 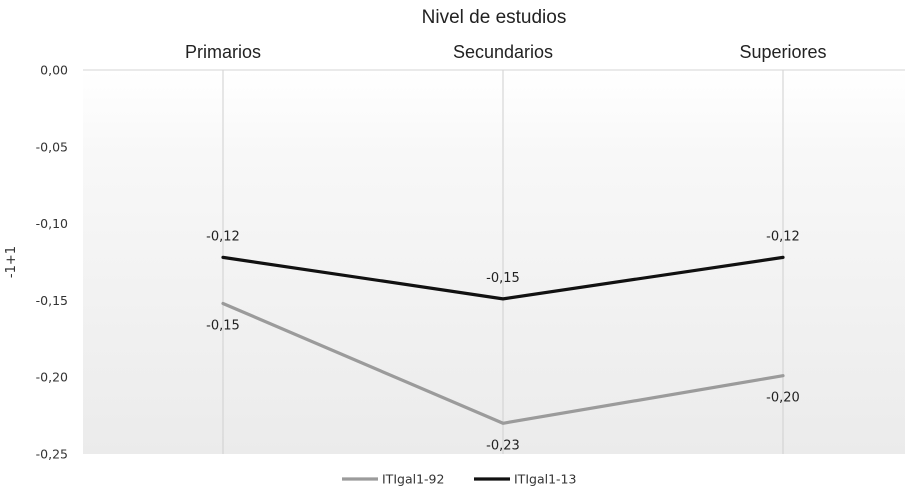 What do you see at coordinates (52, 146) in the screenshot?
I see `y-tick-label: -0,05` at bounding box center [52, 146].